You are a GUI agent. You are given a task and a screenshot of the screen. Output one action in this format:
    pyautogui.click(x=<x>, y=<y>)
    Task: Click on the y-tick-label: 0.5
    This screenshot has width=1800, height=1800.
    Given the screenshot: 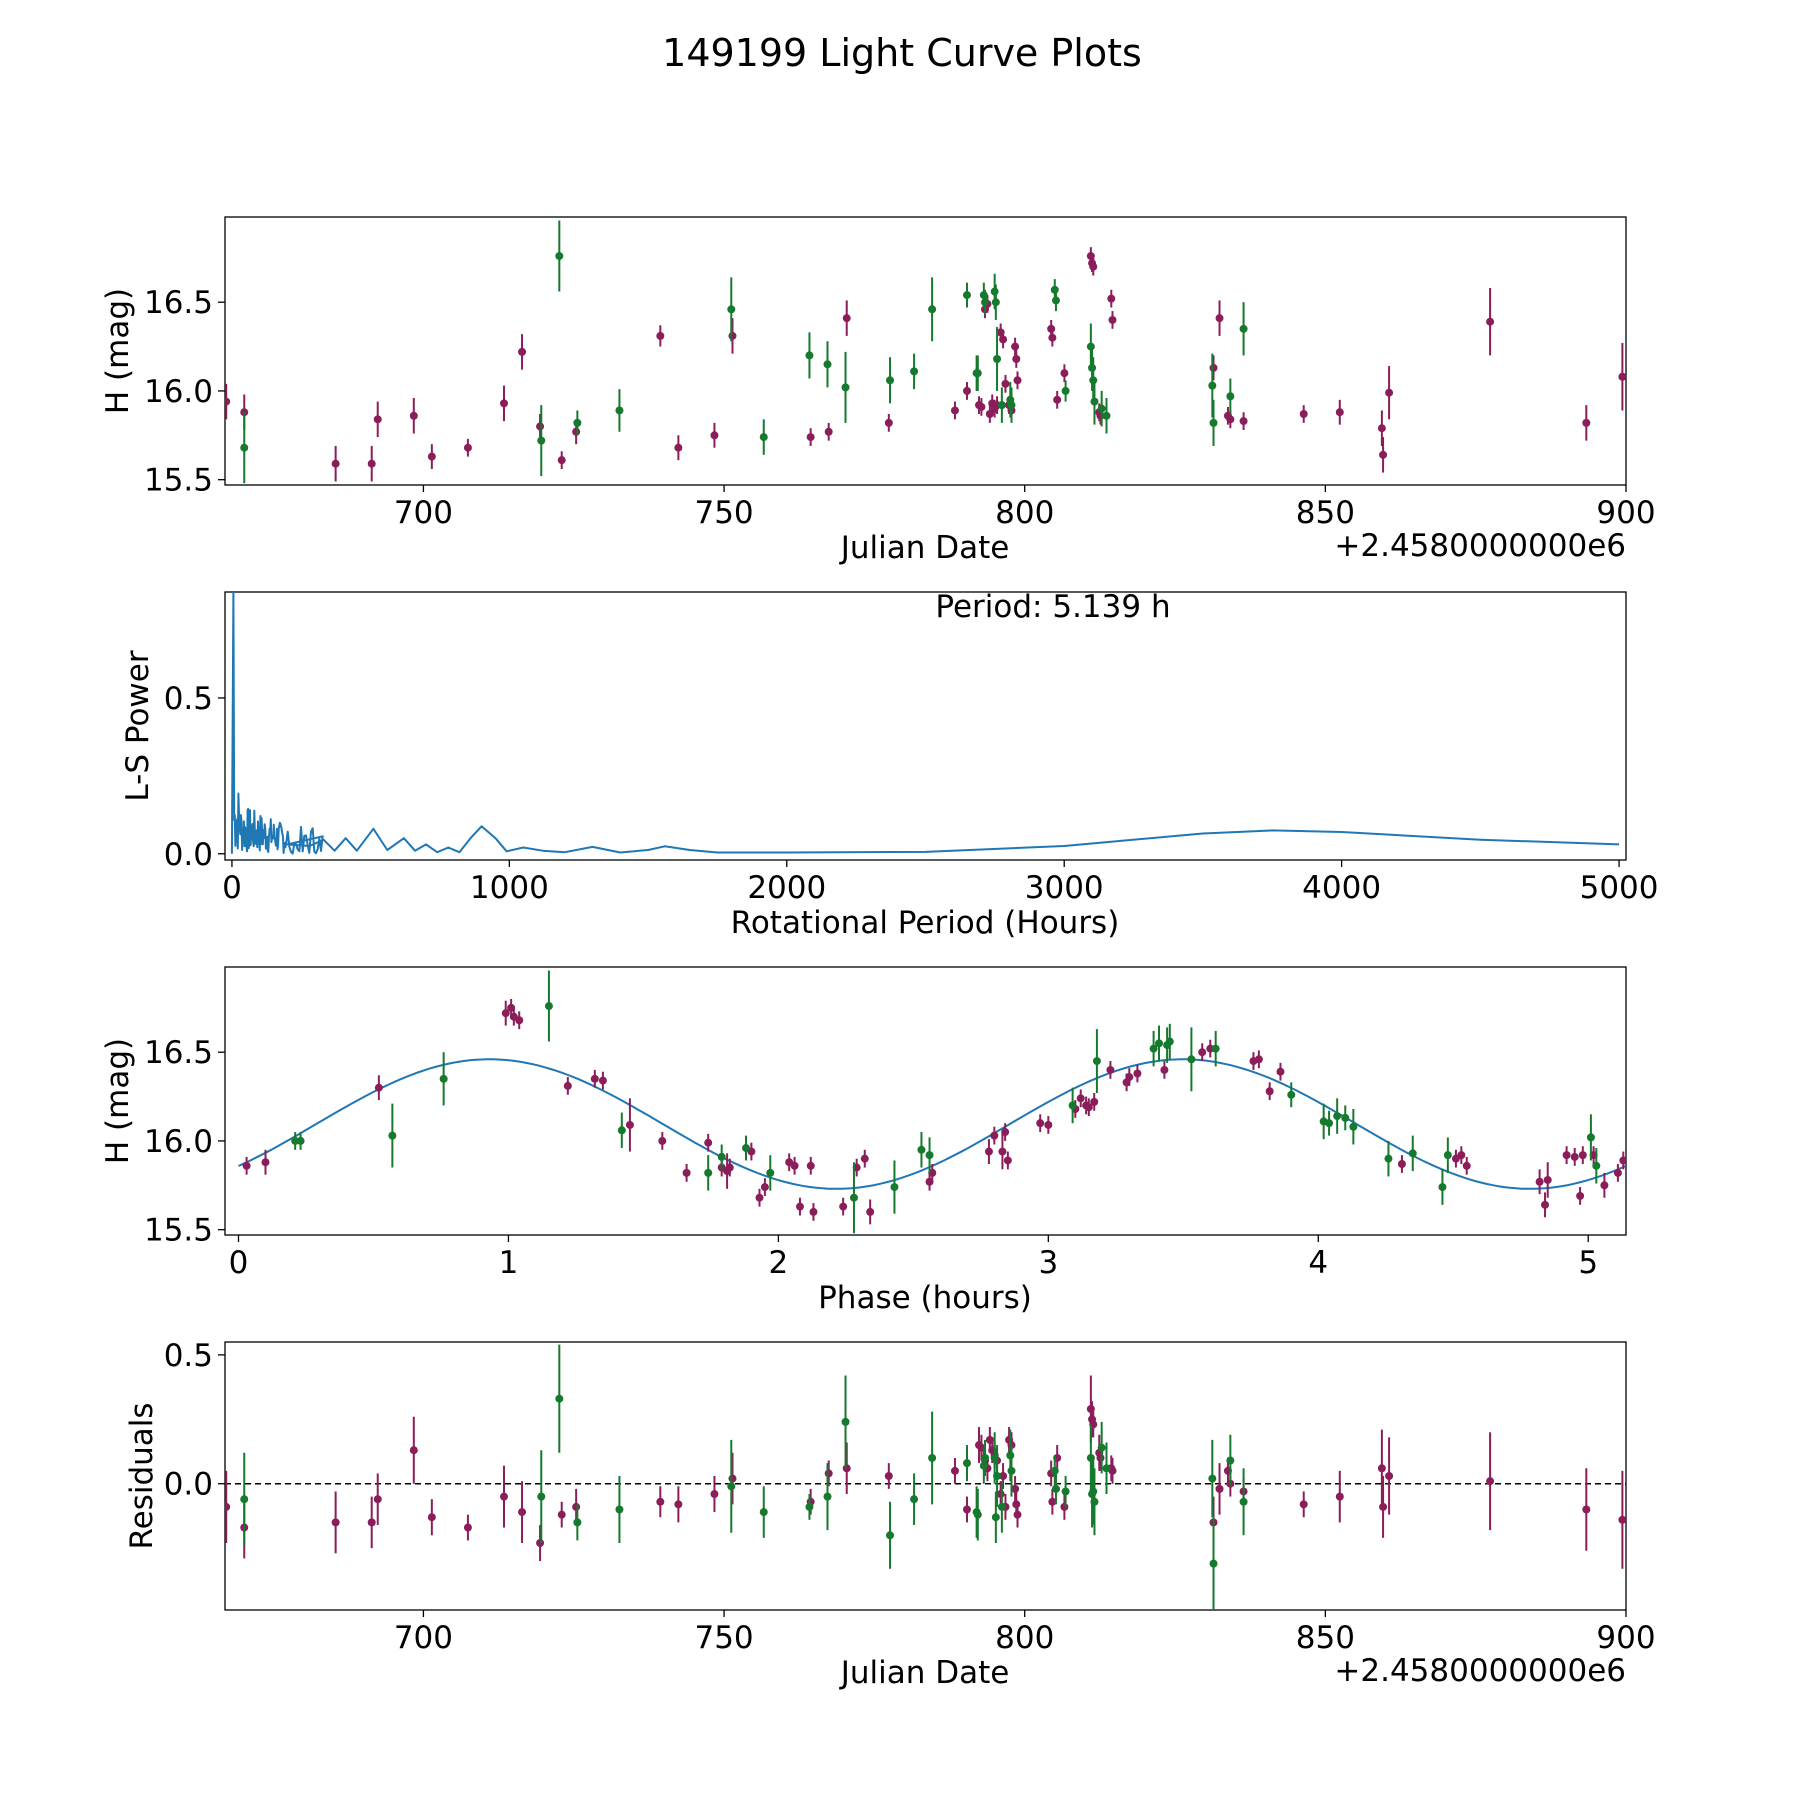 What is the action you would take?
    pyautogui.click(x=188, y=699)
    